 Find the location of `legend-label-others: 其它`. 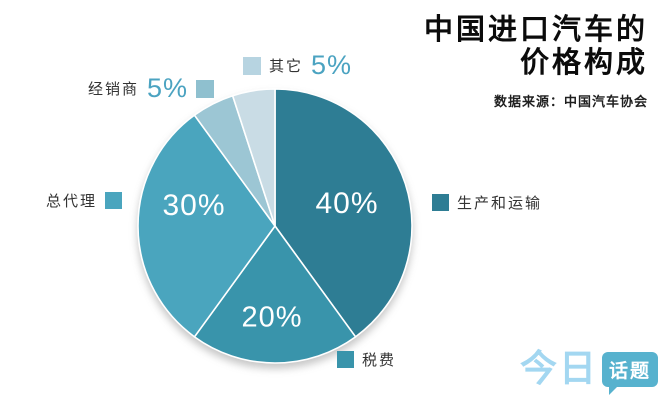

legend-label-others: 其它 is located at coordinates (286, 66).